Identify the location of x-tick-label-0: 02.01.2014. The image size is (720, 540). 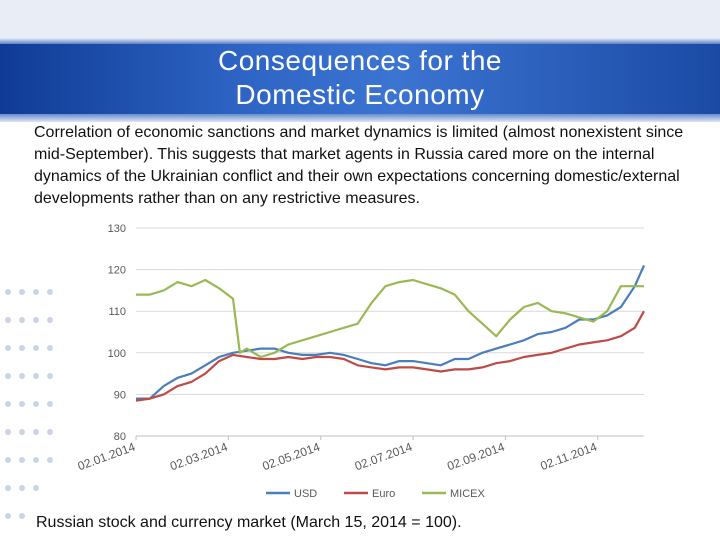
(107, 457).